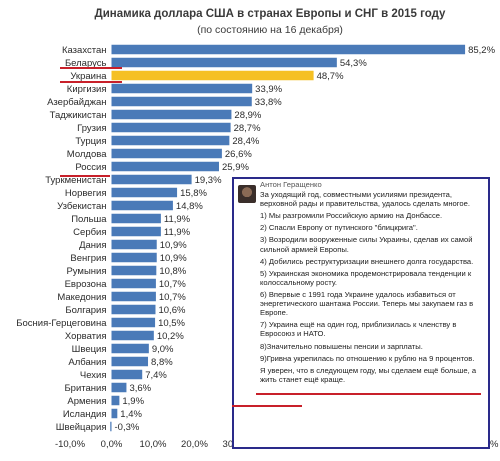  What do you see at coordinates (85, 310) in the screenshot?
I see `category-label: Болгария` at bounding box center [85, 310].